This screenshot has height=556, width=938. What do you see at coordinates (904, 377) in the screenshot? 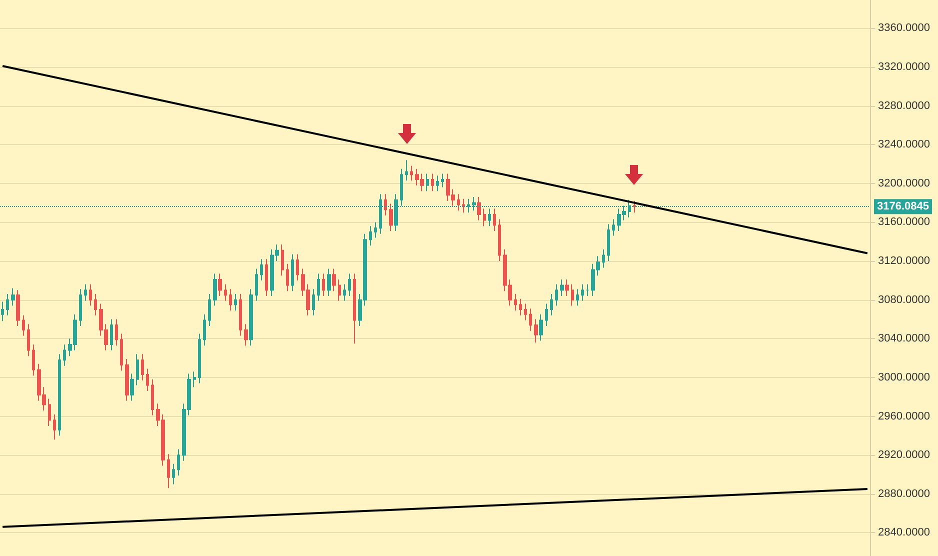
I see `y-tick-label: 3000.0000` at bounding box center [904, 377].